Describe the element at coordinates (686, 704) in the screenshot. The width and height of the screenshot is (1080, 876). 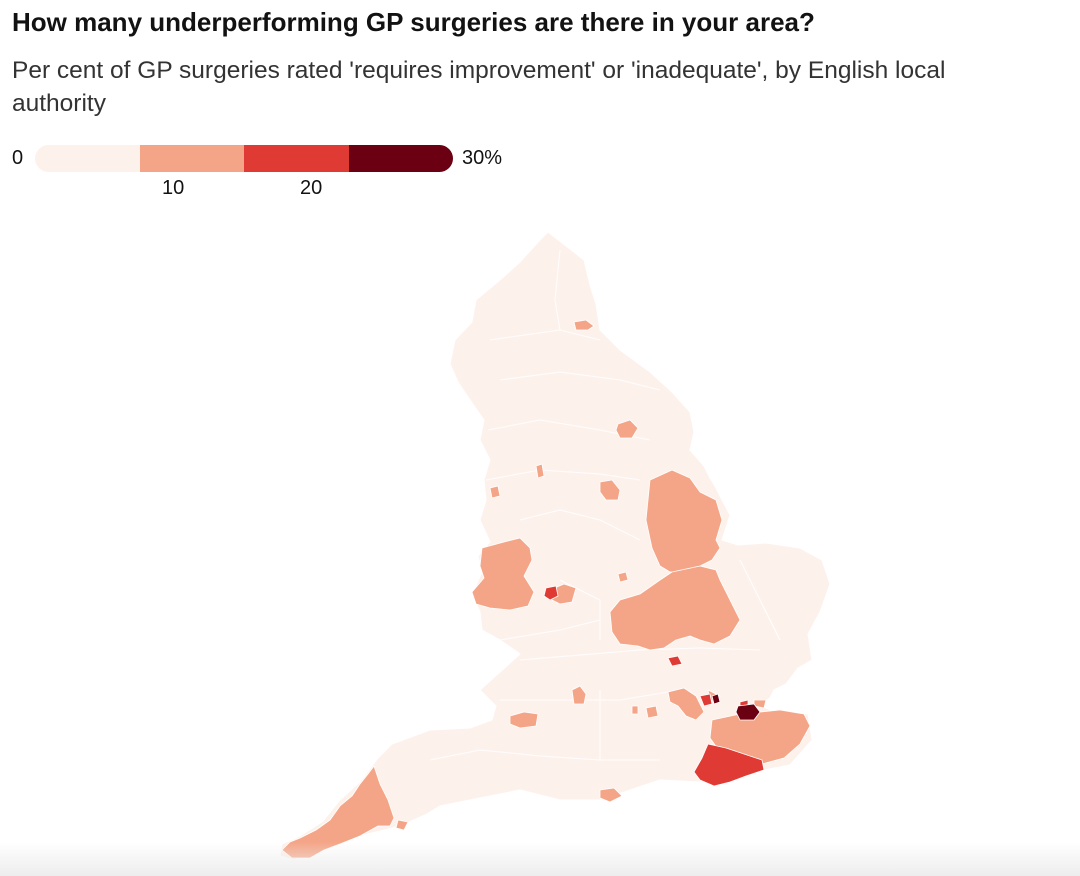
I see `region-london-west` at that location.